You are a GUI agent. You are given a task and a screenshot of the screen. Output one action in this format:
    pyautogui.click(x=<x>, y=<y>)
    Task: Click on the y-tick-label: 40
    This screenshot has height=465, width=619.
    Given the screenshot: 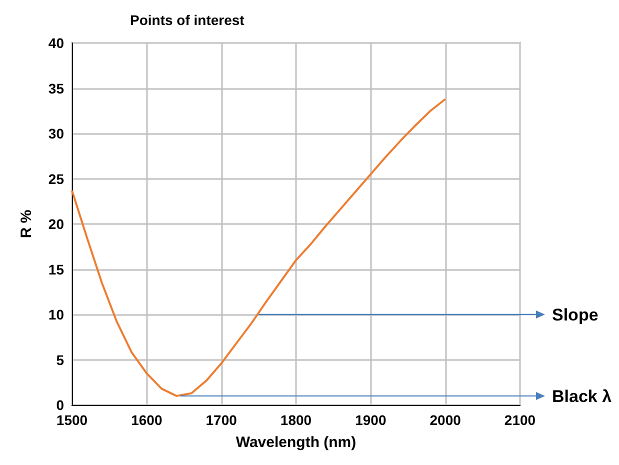 What is the action you would take?
    pyautogui.click(x=56, y=43)
    